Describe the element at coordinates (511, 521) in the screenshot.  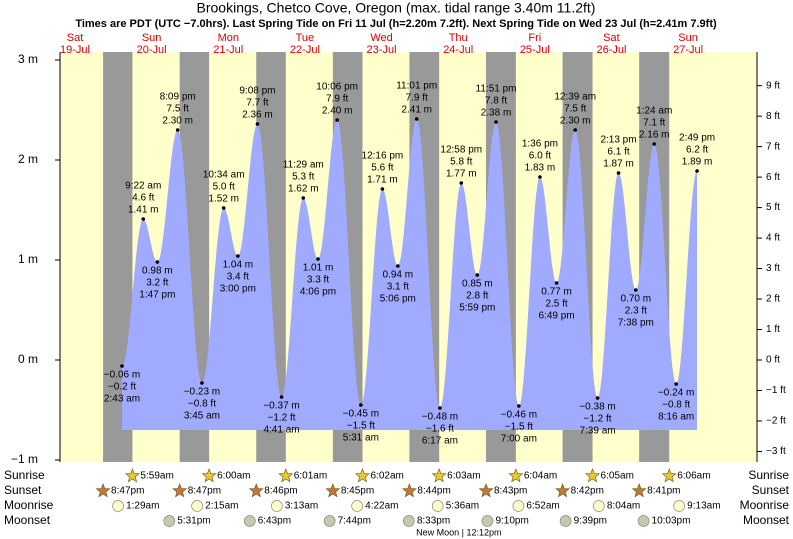
I see `moonset-time: 9:10pm` at that location.